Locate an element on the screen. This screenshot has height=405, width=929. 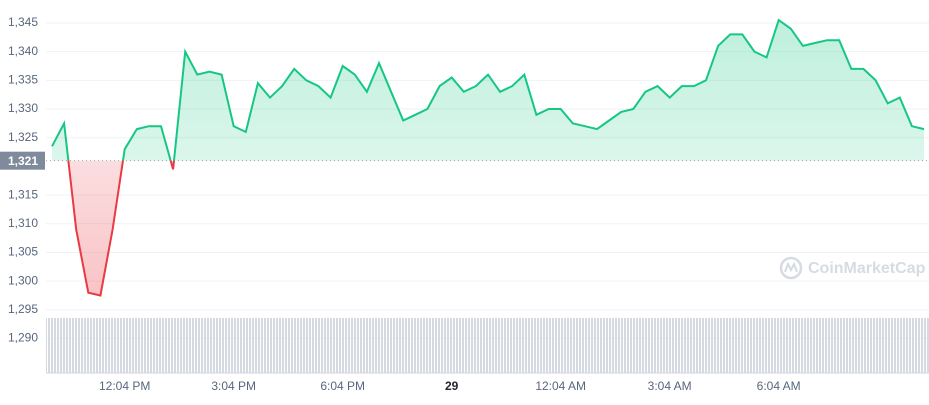
y-tick-label: 1,295 is located at coordinates (23, 309).